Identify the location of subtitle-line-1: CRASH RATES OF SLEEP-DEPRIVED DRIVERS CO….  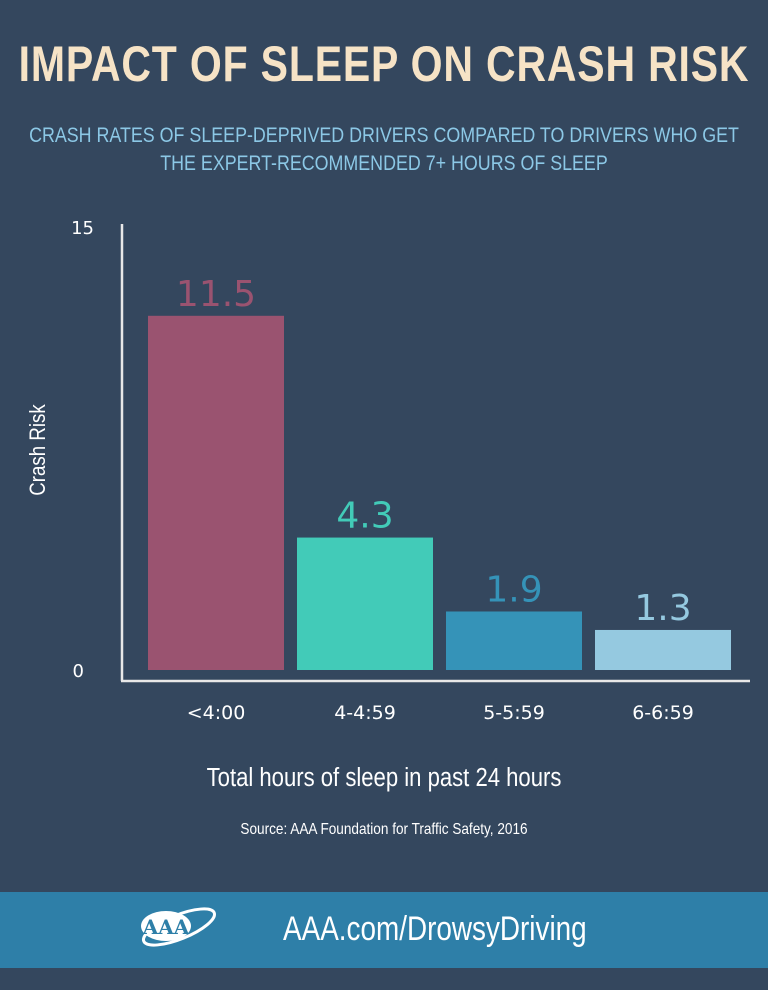
(384, 135).